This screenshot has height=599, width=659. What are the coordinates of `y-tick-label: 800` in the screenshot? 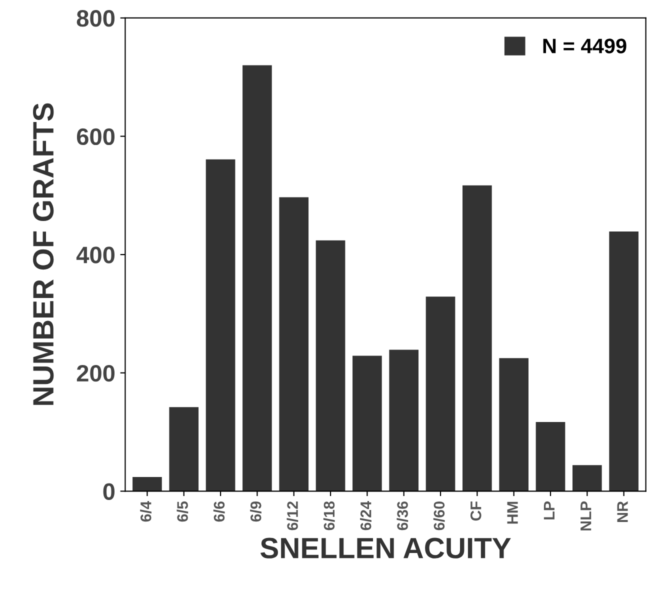 It's located at (95, 18).